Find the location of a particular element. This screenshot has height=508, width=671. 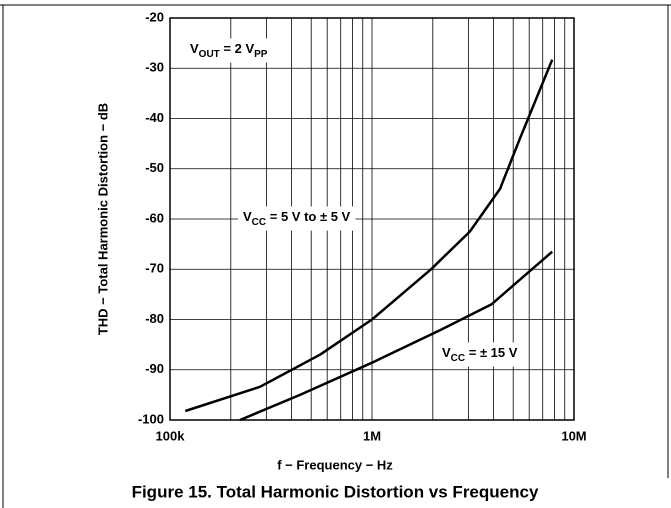

x-tick-label: 100k is located at coordinates (171, 435).